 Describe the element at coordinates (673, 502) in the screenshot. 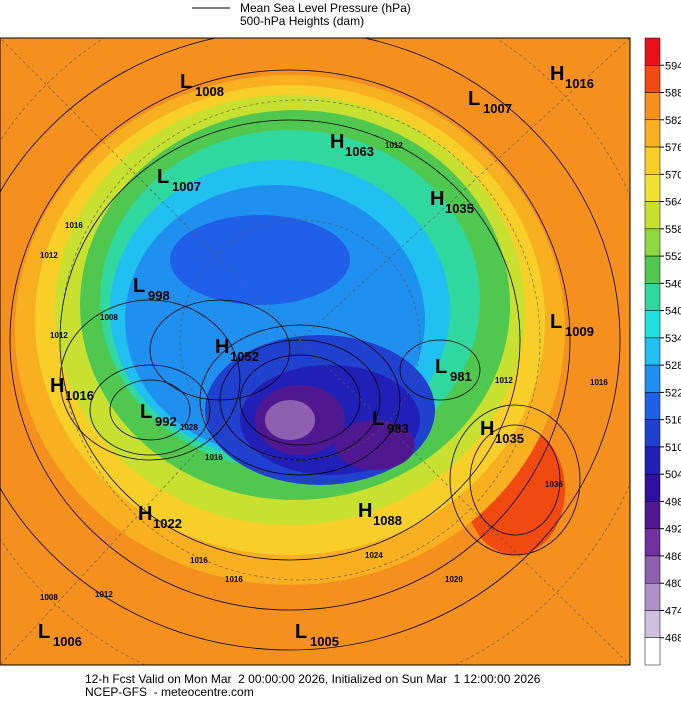

I see `colorbar-tick-label: 498` at that location.